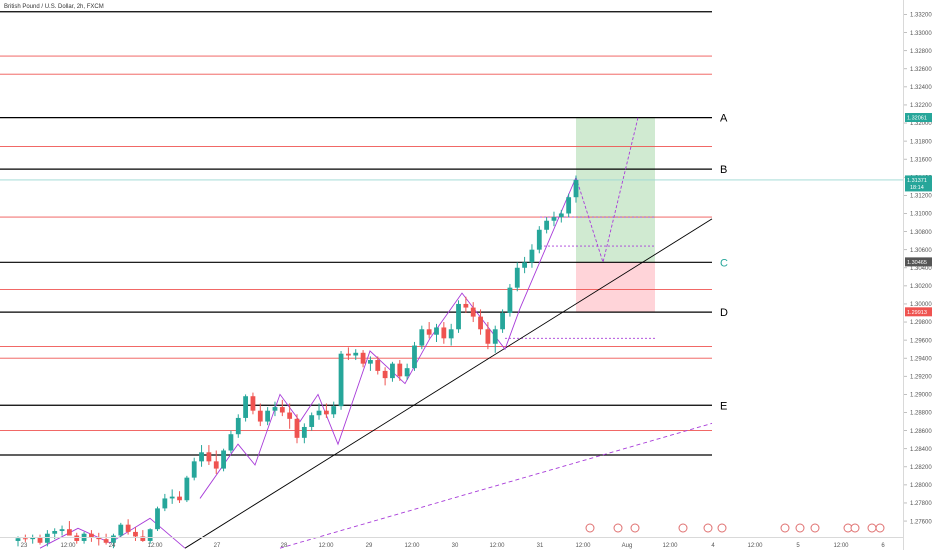  What do you see at coordinates (112, 546) in the screenshot?
I see `time-tick-label: 24` at bounding box center [112, 546].